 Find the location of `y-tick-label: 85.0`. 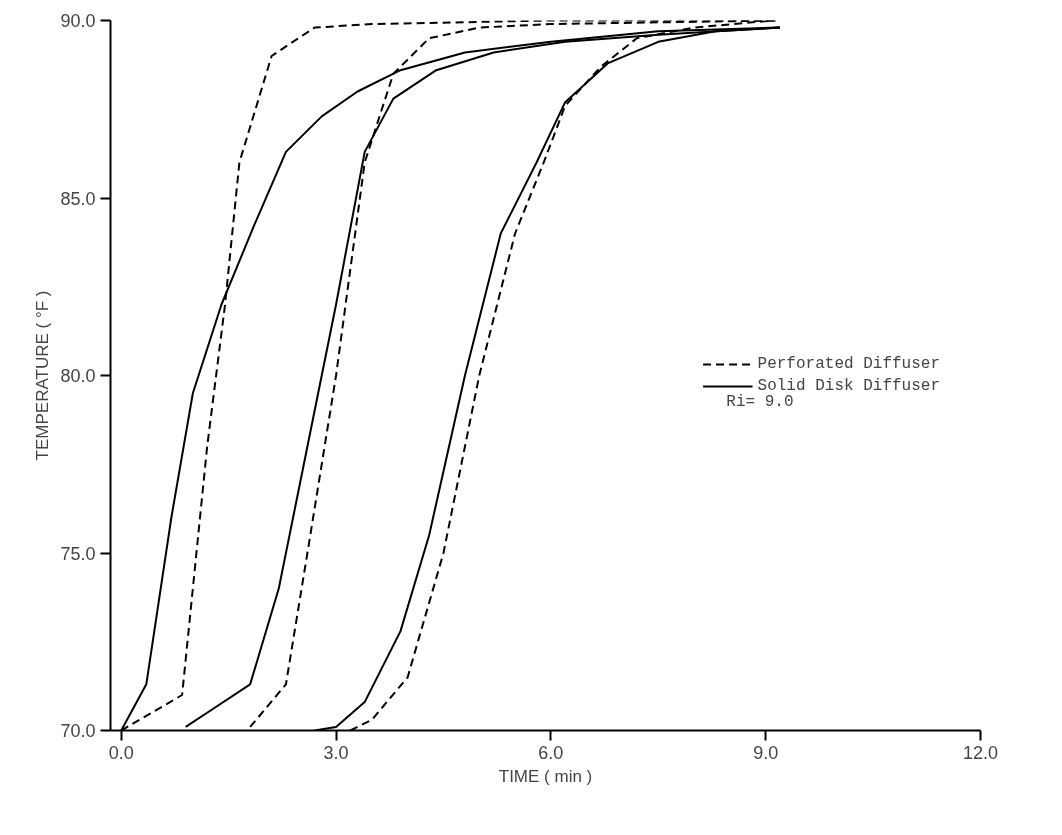

y-tick-label: 85.0 is located at coordinates (78, 198).